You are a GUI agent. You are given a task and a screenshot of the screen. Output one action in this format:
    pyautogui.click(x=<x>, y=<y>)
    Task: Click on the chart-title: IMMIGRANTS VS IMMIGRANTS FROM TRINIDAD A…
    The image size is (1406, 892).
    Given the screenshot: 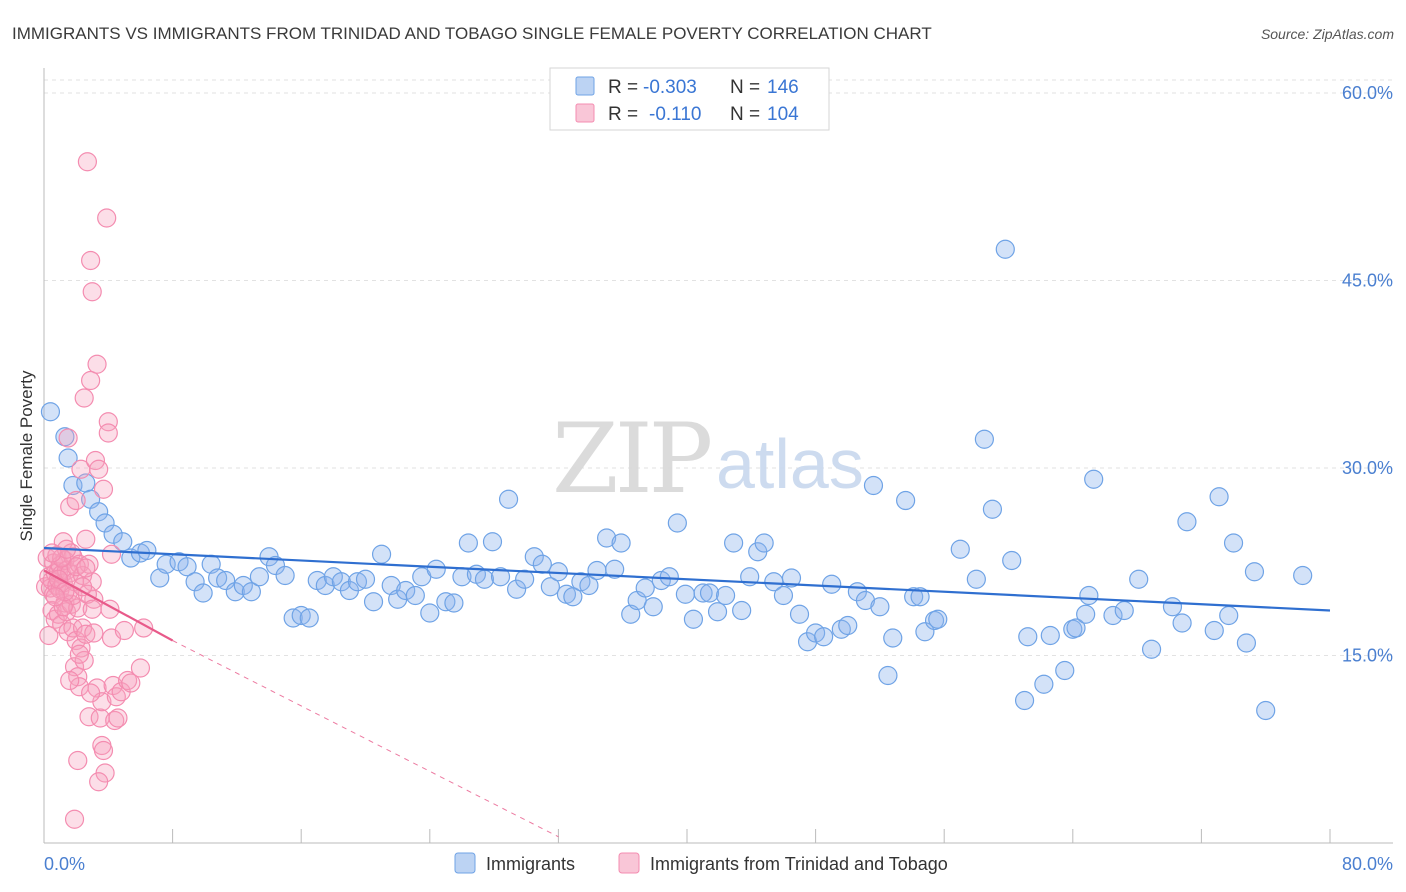 What is the action you would take?
    pyautogui.click(x=472, y=33)
    